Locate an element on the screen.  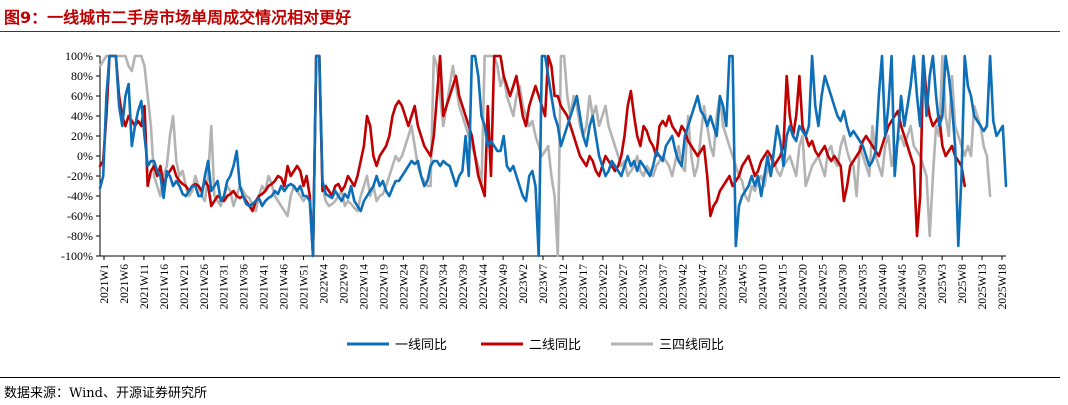
x-tick-label: 2024W25 is located at coordinates (823, 287).